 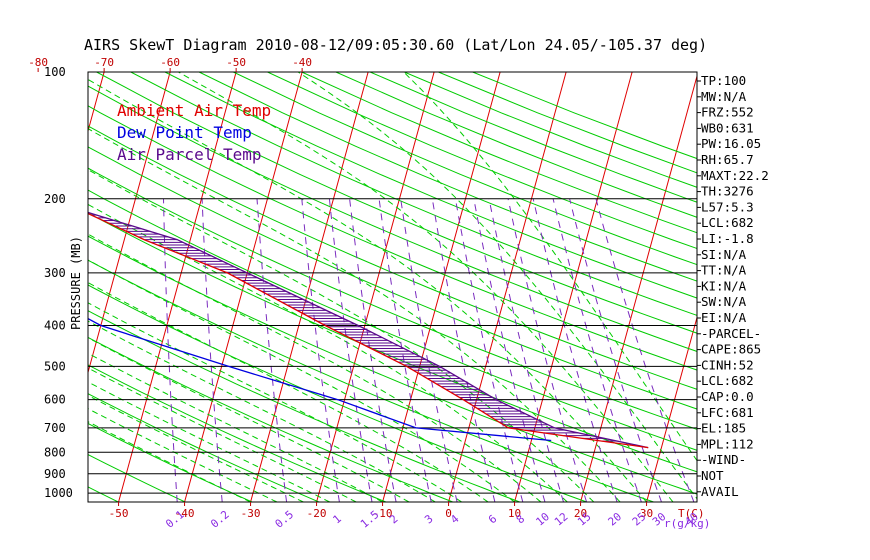 What do you see at coordinates (428, 519) in the screenshot?
I see `mixing-ratio-tick-label: 3` at bounding box center [428, 519].